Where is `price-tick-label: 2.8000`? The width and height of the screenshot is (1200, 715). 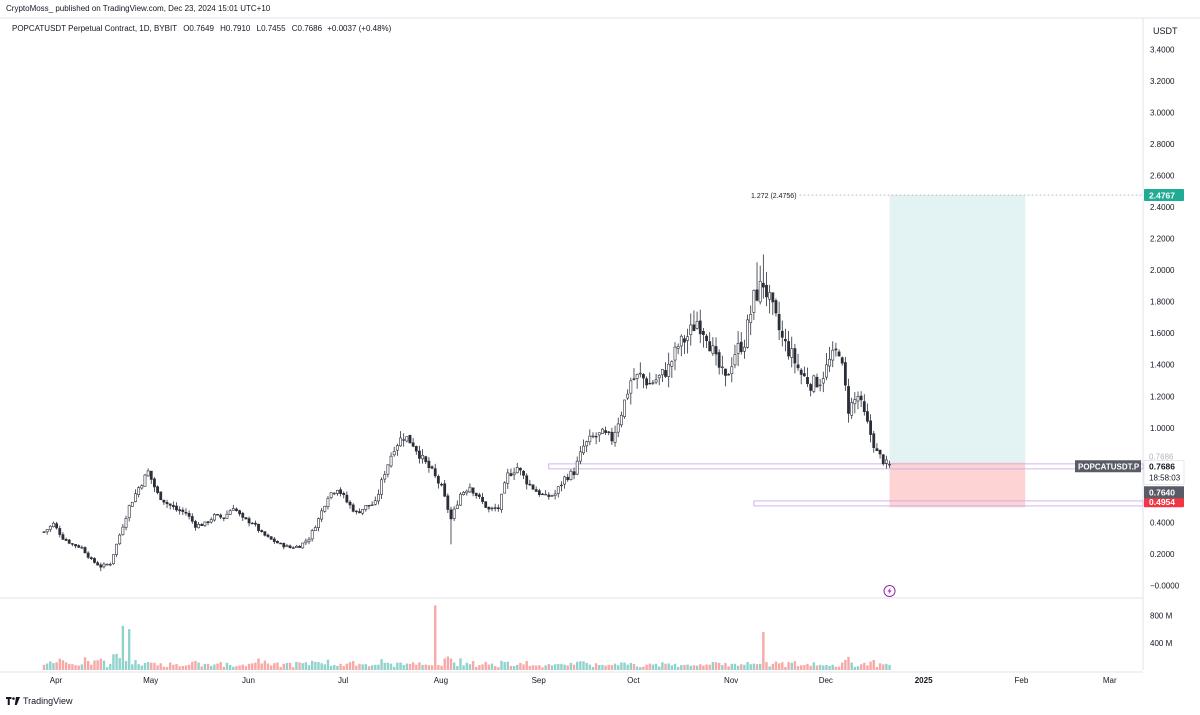 price-tick-label: 2.8000 is located at coordinates (1162, 144).